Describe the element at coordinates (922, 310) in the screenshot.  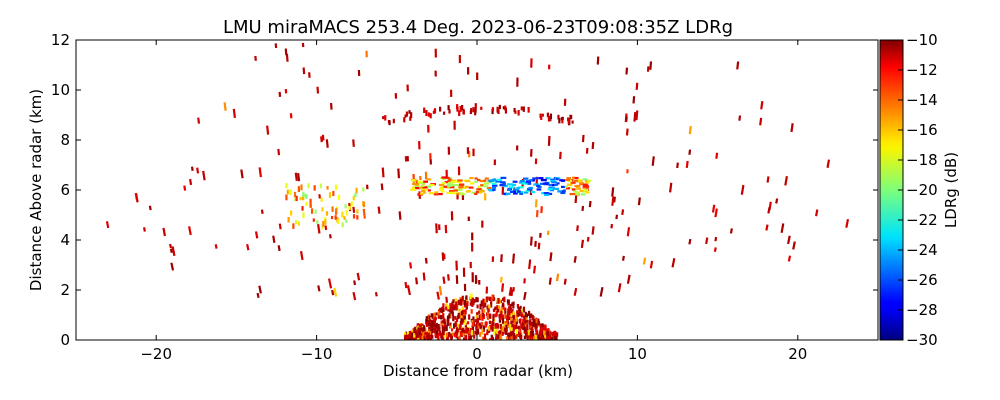
I see `colorbar-tick-label: −28` at that location.